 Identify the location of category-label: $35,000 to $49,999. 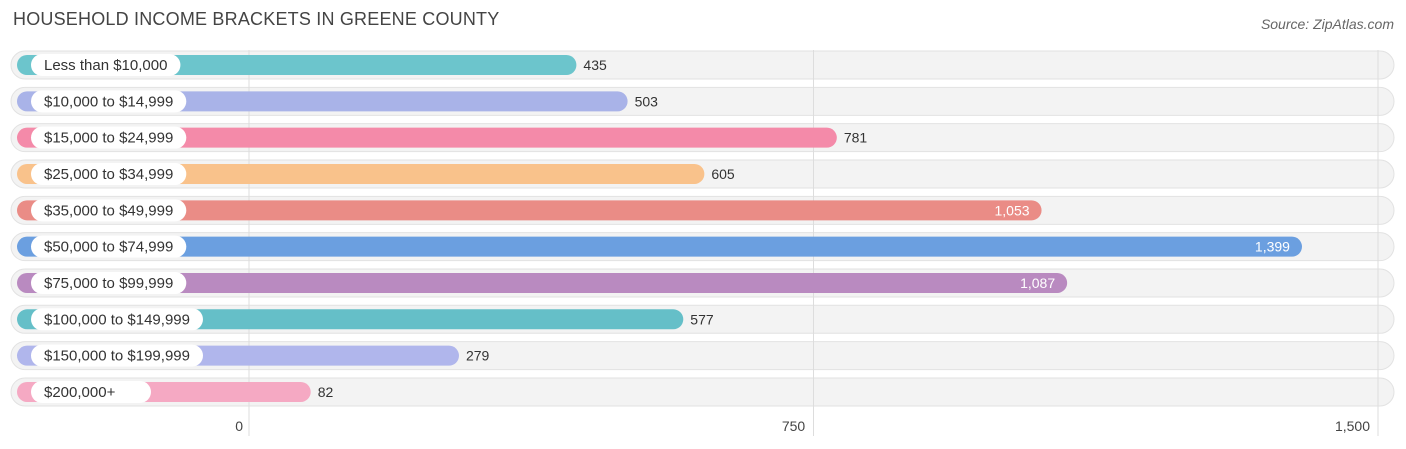
(108, 210).